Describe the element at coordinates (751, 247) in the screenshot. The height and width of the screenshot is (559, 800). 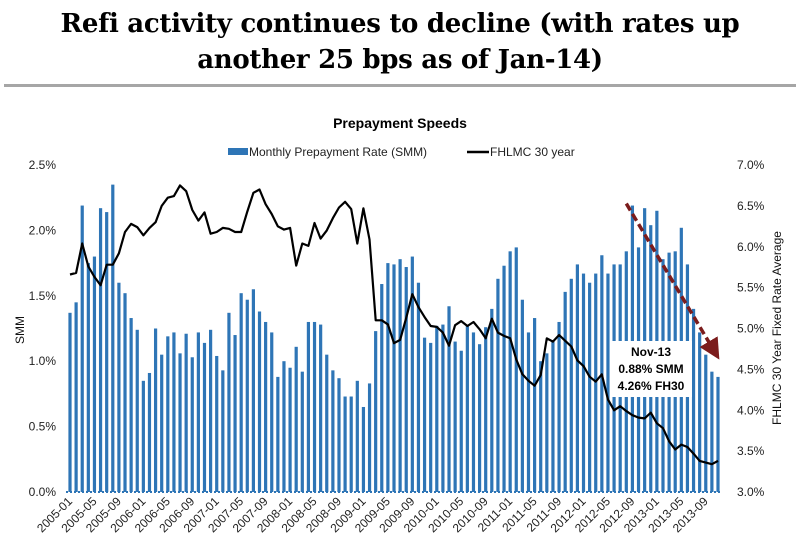
I see `y-tick-right: 6.0%` at that location.